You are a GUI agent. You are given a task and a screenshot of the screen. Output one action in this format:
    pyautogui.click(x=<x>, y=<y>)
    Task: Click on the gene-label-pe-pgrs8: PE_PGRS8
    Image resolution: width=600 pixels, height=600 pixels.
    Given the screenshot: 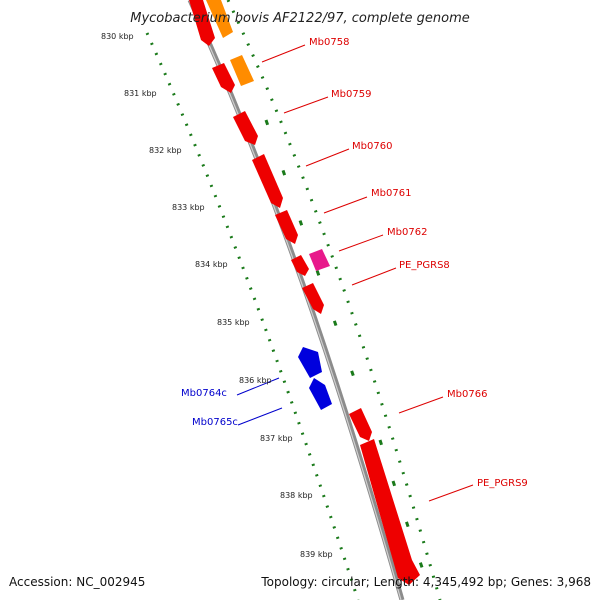 What is the action you would take?
    pyautogui.click(x=424, y=265)
    